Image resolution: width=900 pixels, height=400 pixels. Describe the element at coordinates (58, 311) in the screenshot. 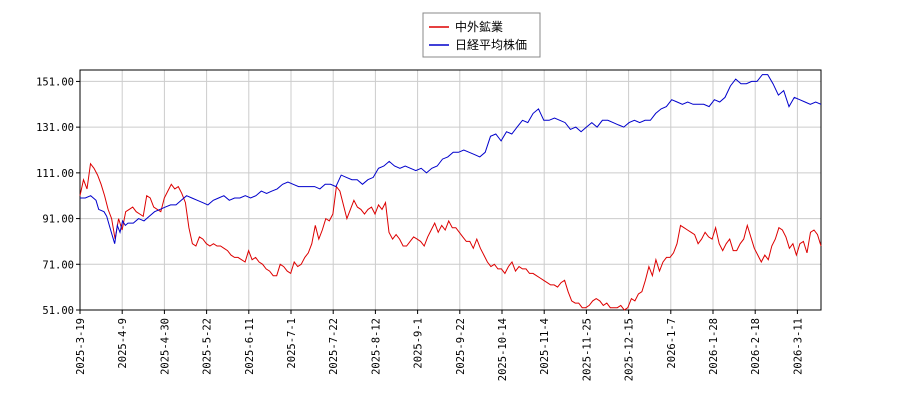

I see `y-tick-label: 51.00` at that location.